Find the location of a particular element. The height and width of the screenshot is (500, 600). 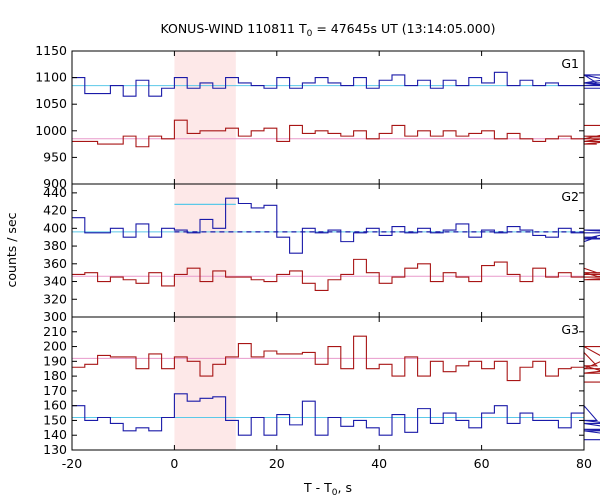

chart-title-prefix: KONUS-WIND 110811 T is located at coordinates (233, 28).